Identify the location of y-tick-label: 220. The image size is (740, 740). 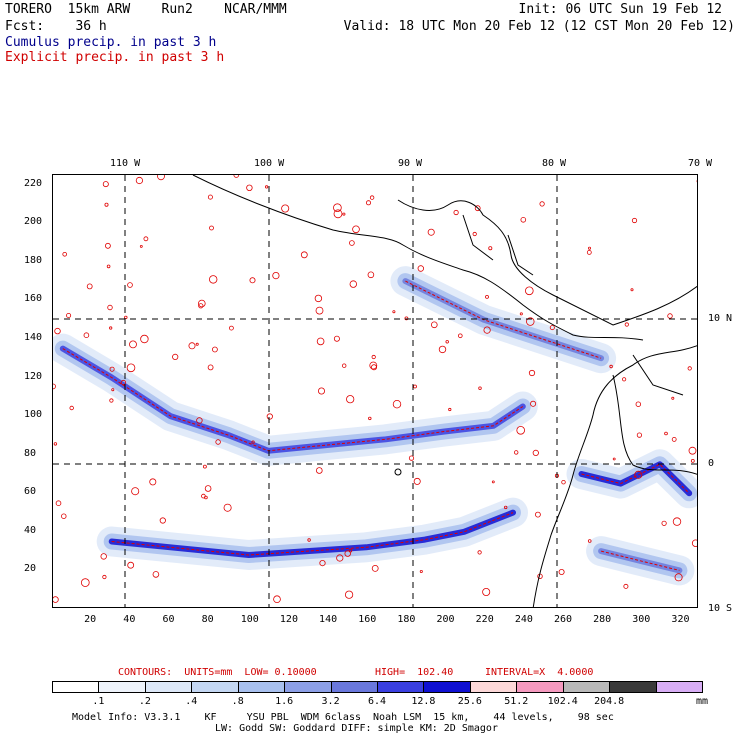
(33, 183).